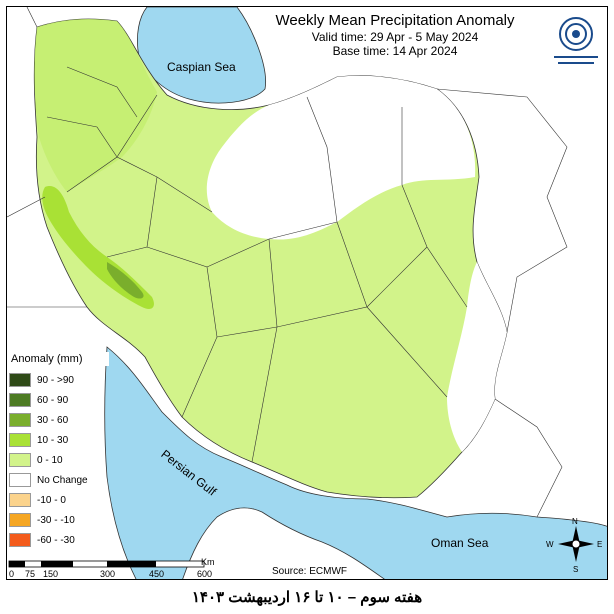 The width and height of the screenshot is (614, 614). I want to click on scale-unit: Km, so click(208, 562).